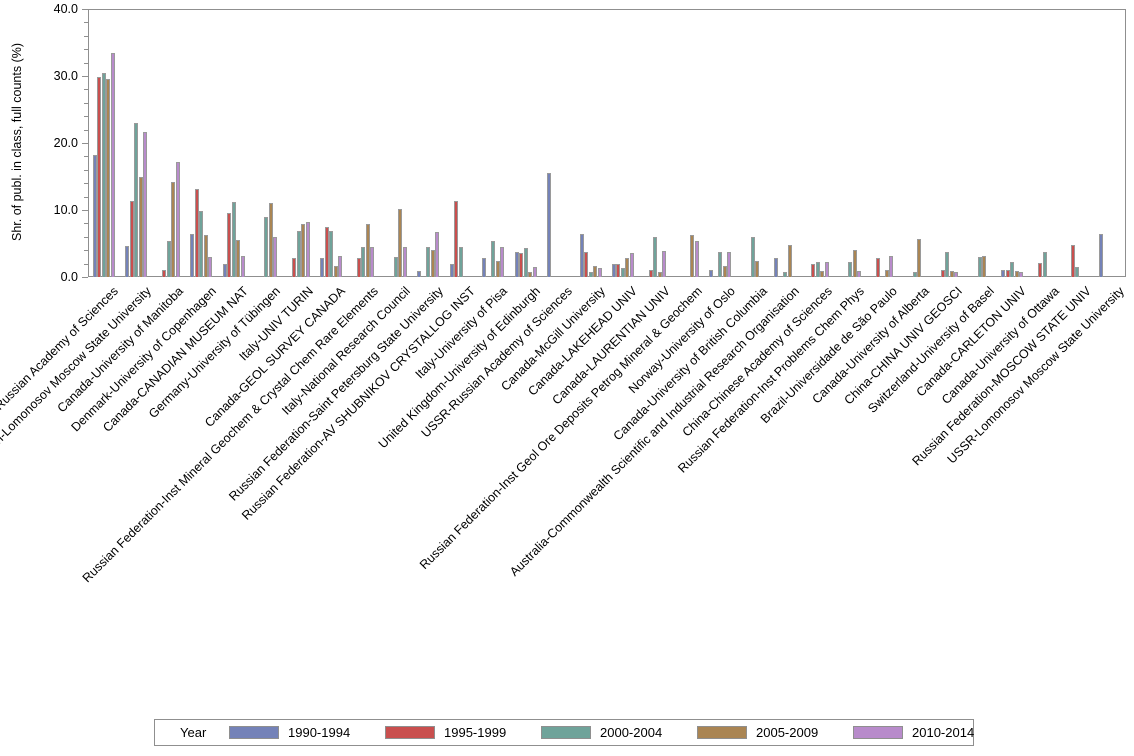  Describe the element at coordinates (69, 277) in the screenshot. I see `y-axis-tick-label: 0.0` at that location.